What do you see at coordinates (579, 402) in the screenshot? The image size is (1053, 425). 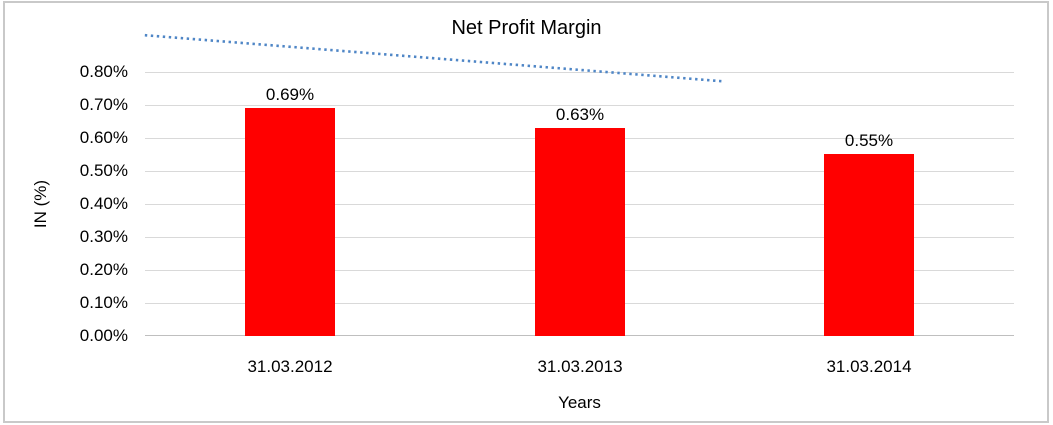 I see `x-axis-title: Years` at bounding box center [579, 402].